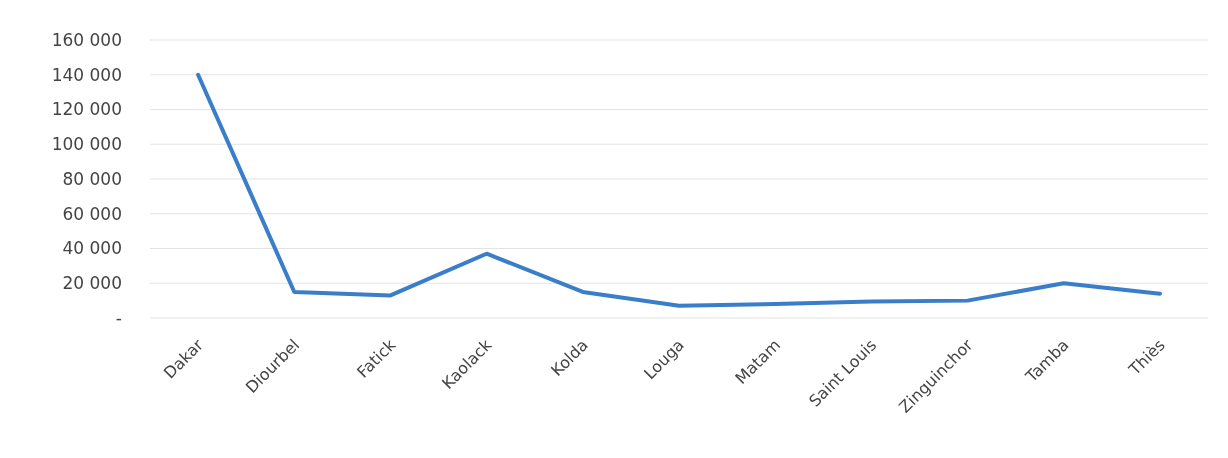  I want to click on y-tick-label: -, so click(118, 317).